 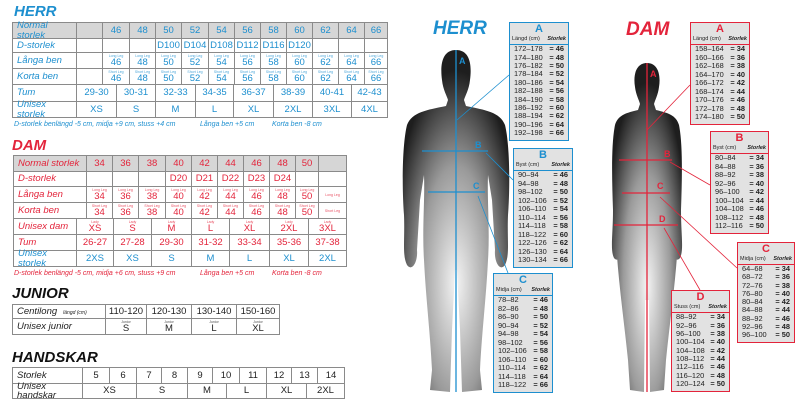 What do you see at coordinates (273, 76) in the screenshot?
I see `size-cell: Short Leg 58` at bounding box center [273, 76].